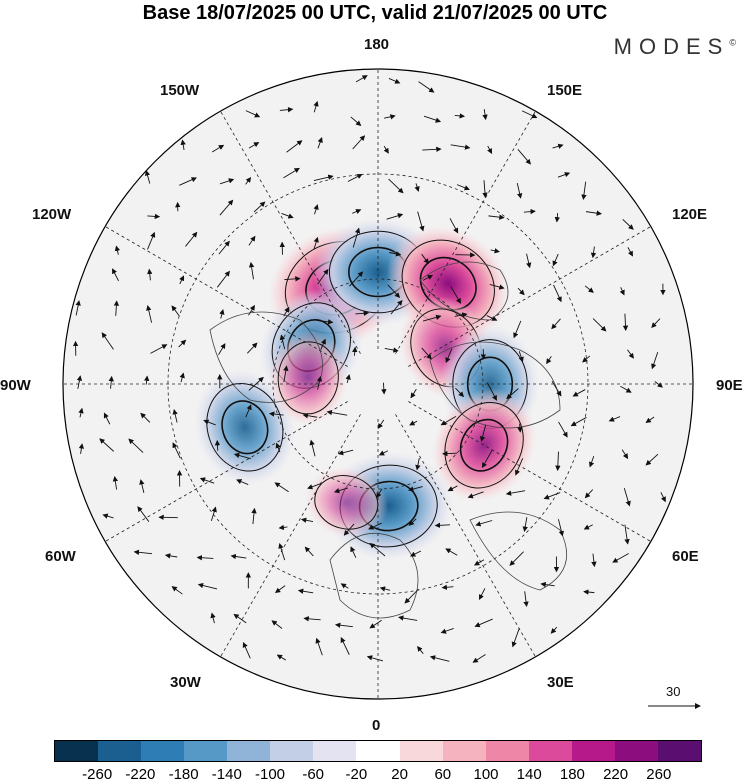 This screenshot has height=783, width=750. Describe the element at coordinates (183, 774) in the screenshot. I see `colorbar-tick-label: -180` at that location.